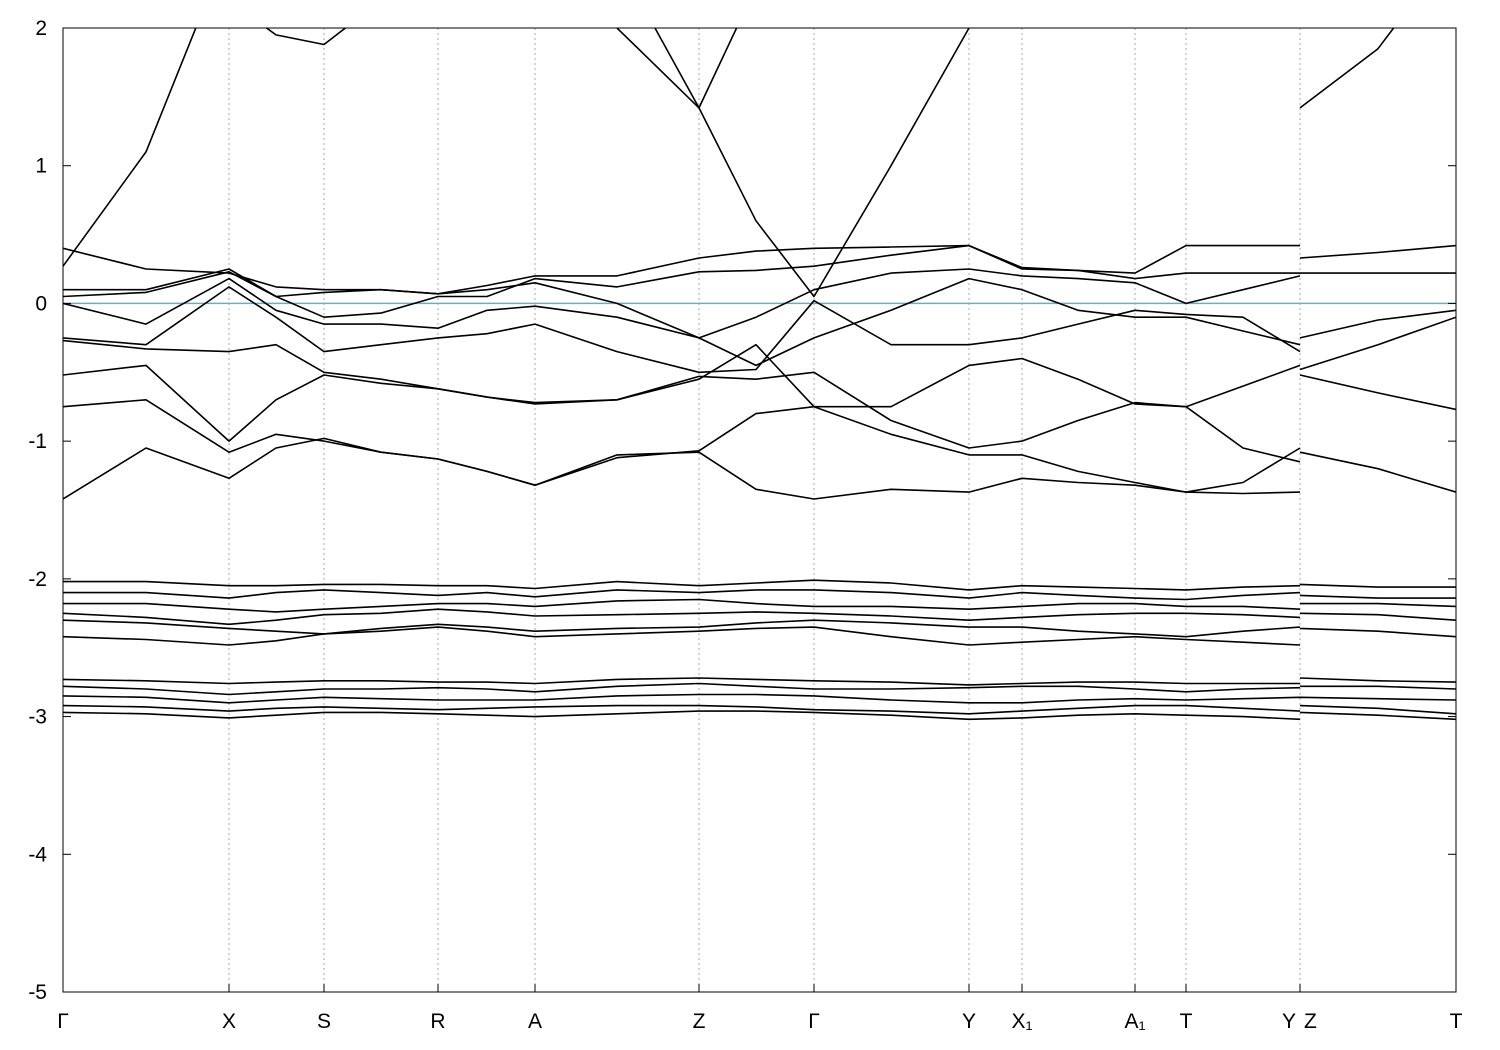 The image size is (1500, 1050). What do you see at coordinates (37, 441) in the screenshot?
I see `y-tick-label: -1` at bounding box center [37, 441].